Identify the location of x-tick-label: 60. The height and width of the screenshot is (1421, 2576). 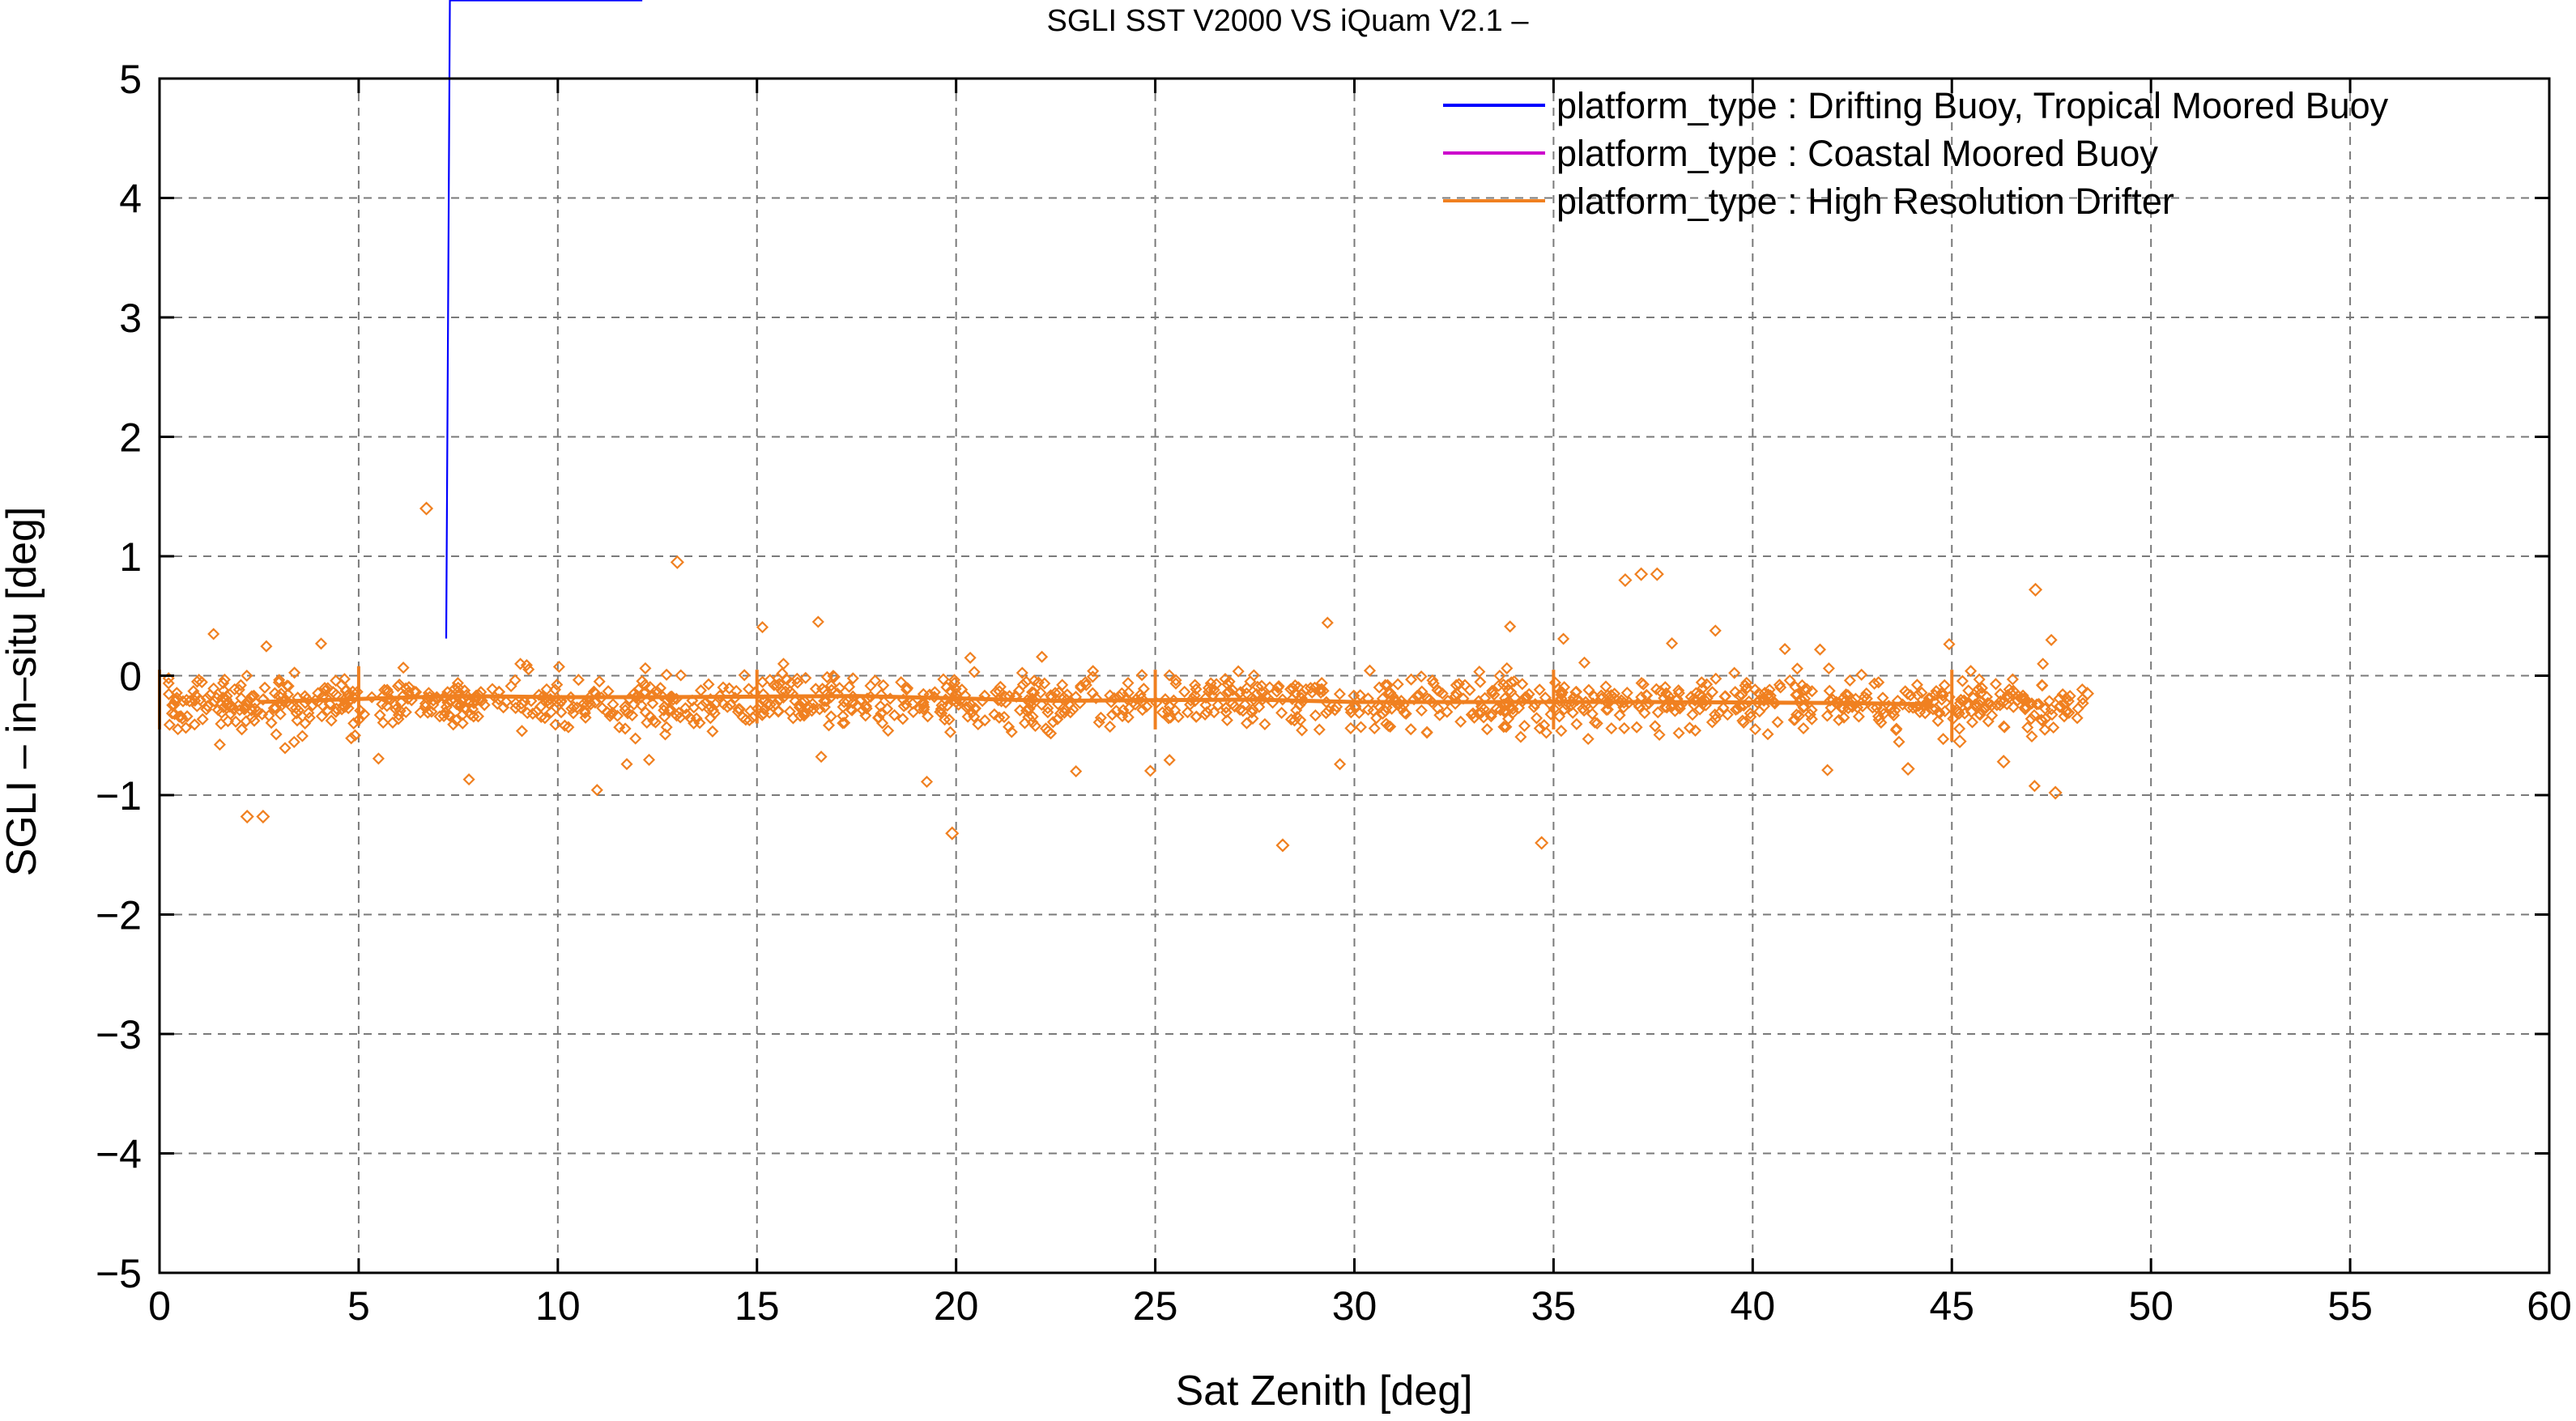
(2549, 1306).